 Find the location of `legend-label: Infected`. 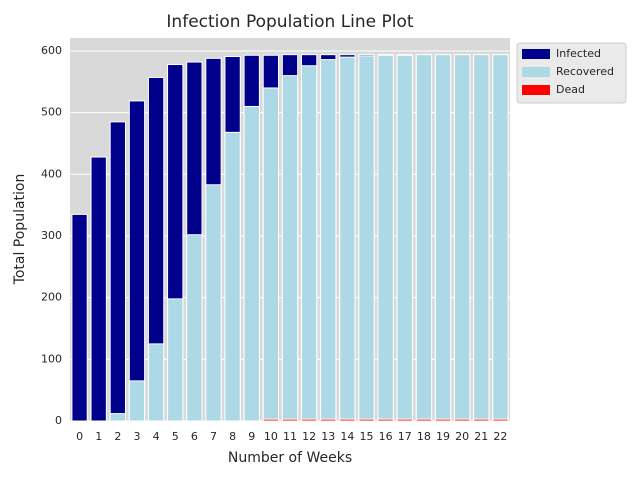

legend-label: Infected is located at coordinates (578, 53).